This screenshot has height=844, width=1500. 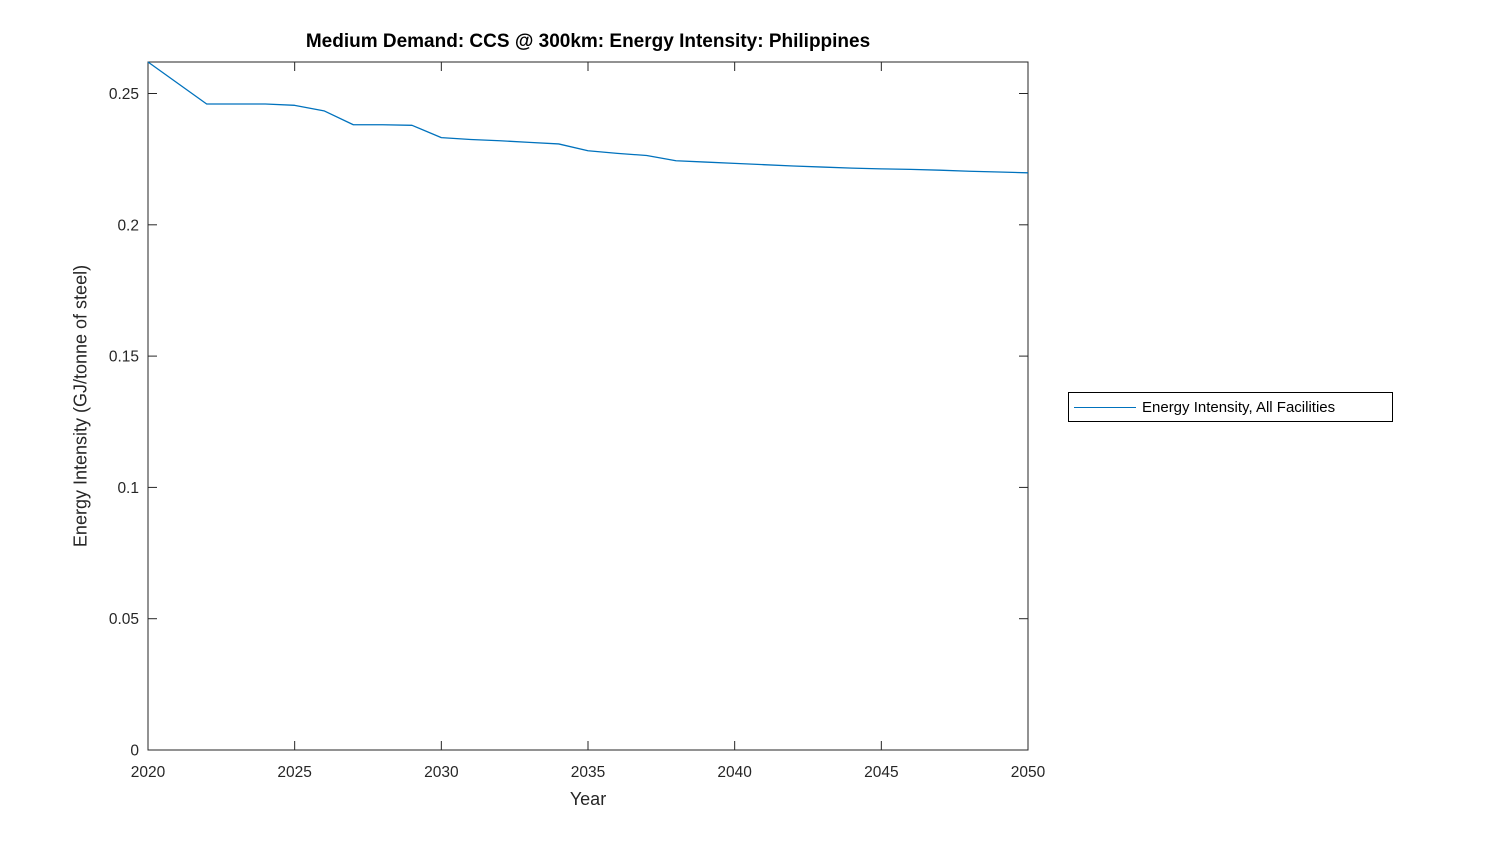 What do you see at coordinates (441, 772) in the screenshot?
I see `x-tick-label: 2030` at bounding box center [441, 772].